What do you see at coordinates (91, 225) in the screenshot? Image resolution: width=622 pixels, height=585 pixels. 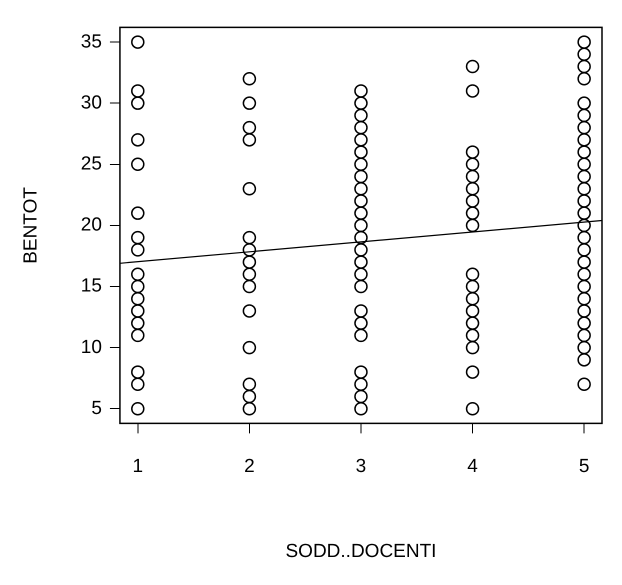 I see `y-tick-label: 20` at bounding box center [91, 225].